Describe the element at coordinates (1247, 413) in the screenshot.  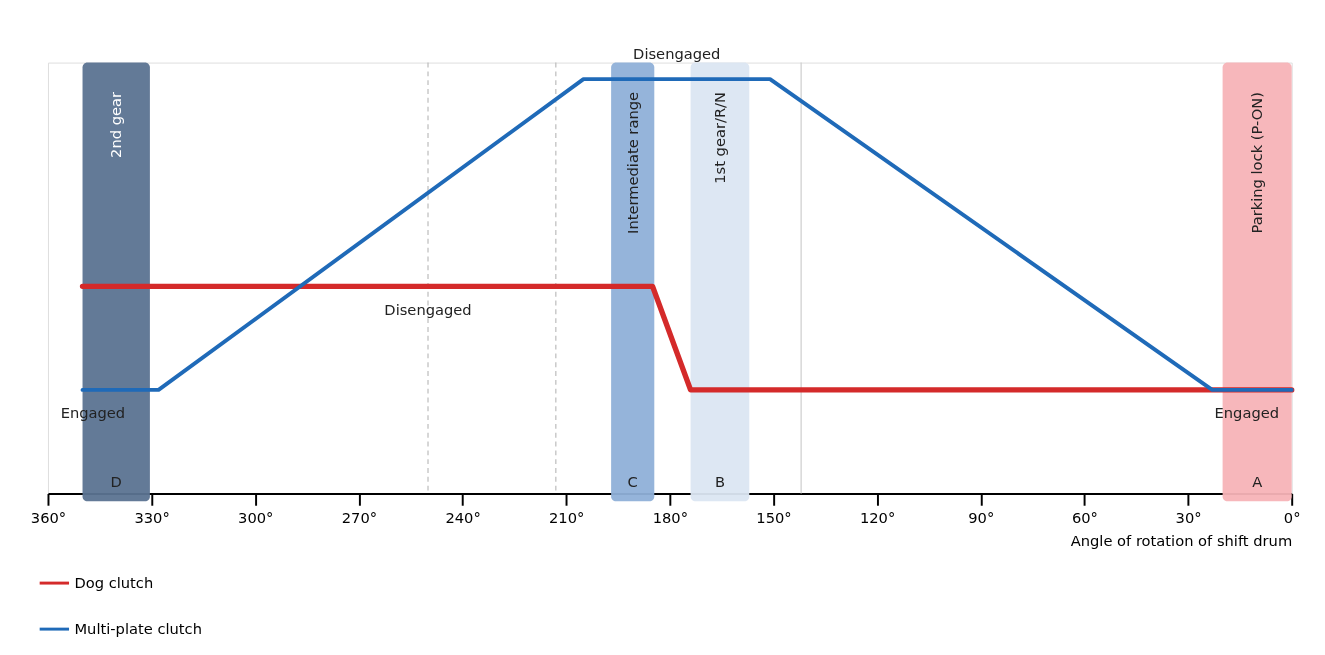
I see `annotation: Engaged` at that location.